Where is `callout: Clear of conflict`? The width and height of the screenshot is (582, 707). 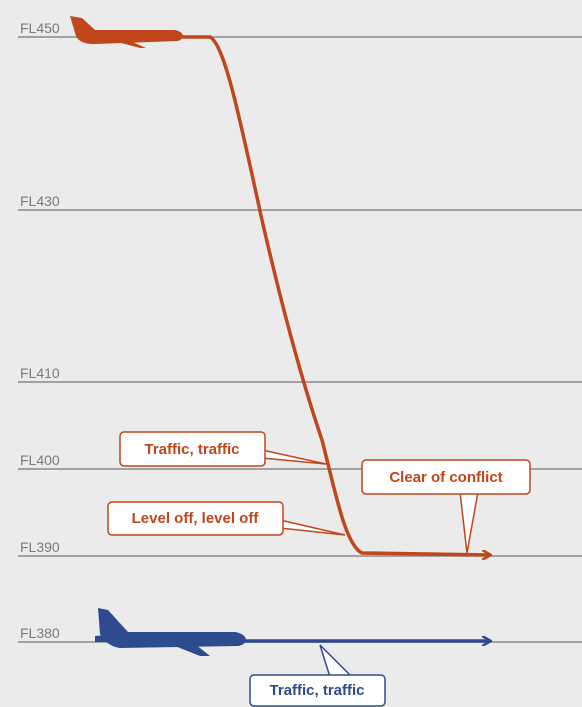
callout: Clear of conflict is located at coordinates (446, 506).